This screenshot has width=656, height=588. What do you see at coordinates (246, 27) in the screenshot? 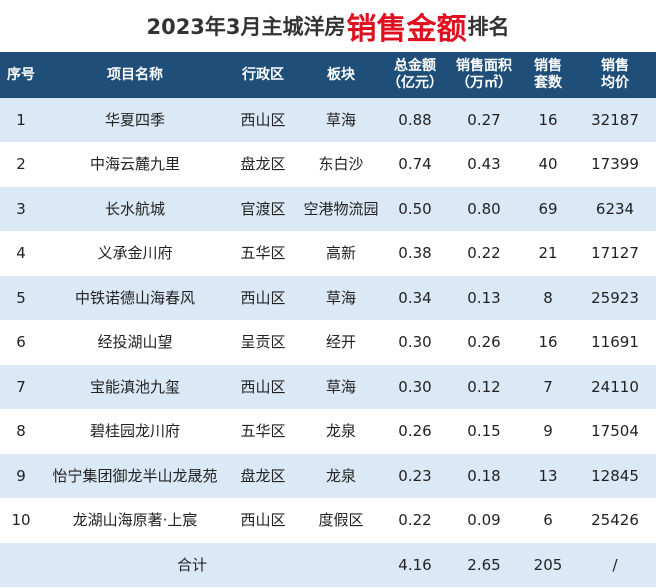
I see `title-prefix: 2023年3月主城洋房` at bounding box center [246, 27].